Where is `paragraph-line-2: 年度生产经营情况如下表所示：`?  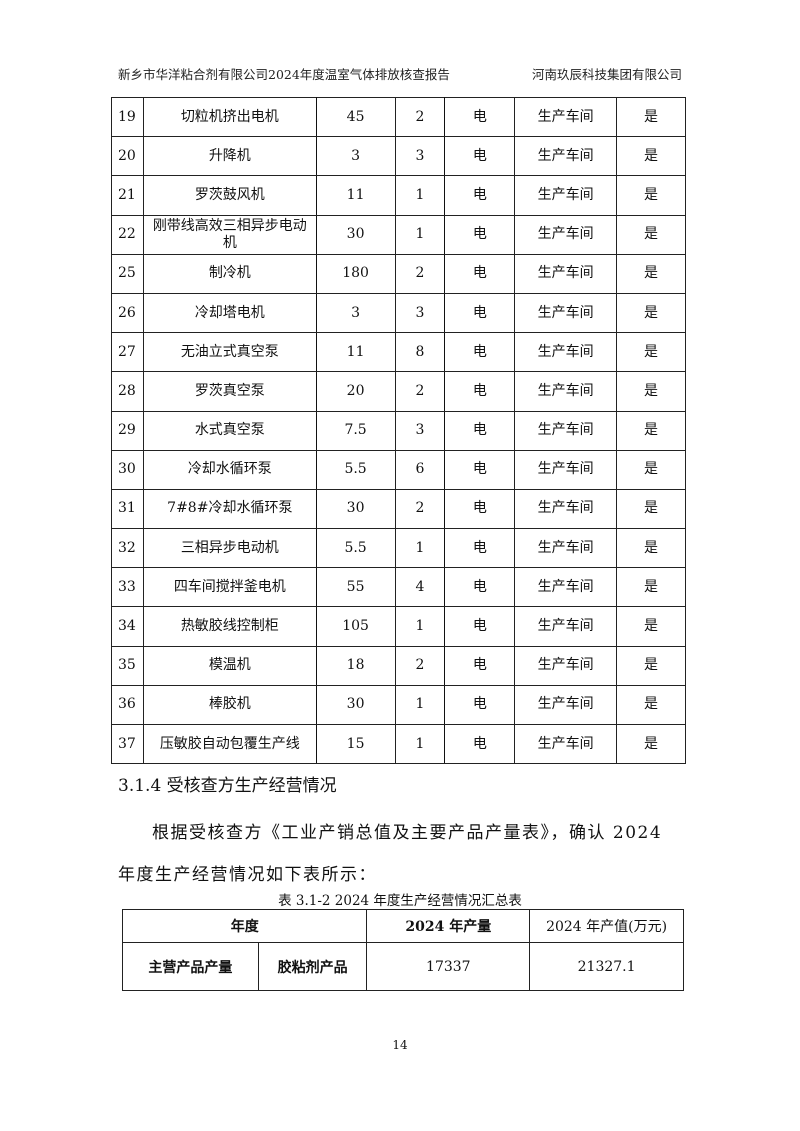 paragraph-line-2: 年度生产经营情况如下表所示： is located at coordinates (247, 875).